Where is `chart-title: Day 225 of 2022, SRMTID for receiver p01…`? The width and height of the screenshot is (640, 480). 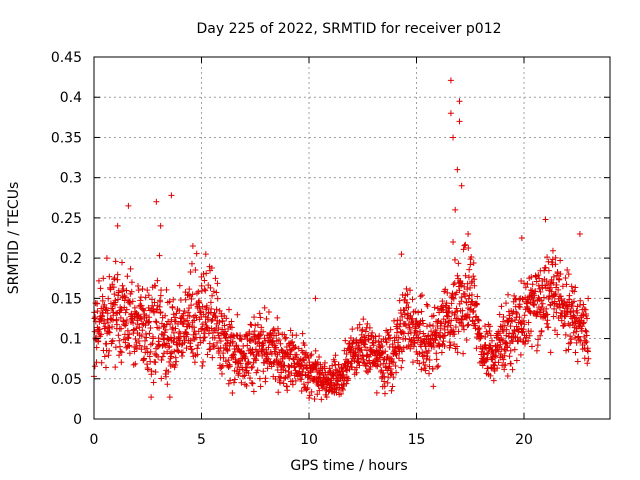 chart-title: Day 225 of 2022, SRMTID for receiver p01… is located at coordinates (348, 29).